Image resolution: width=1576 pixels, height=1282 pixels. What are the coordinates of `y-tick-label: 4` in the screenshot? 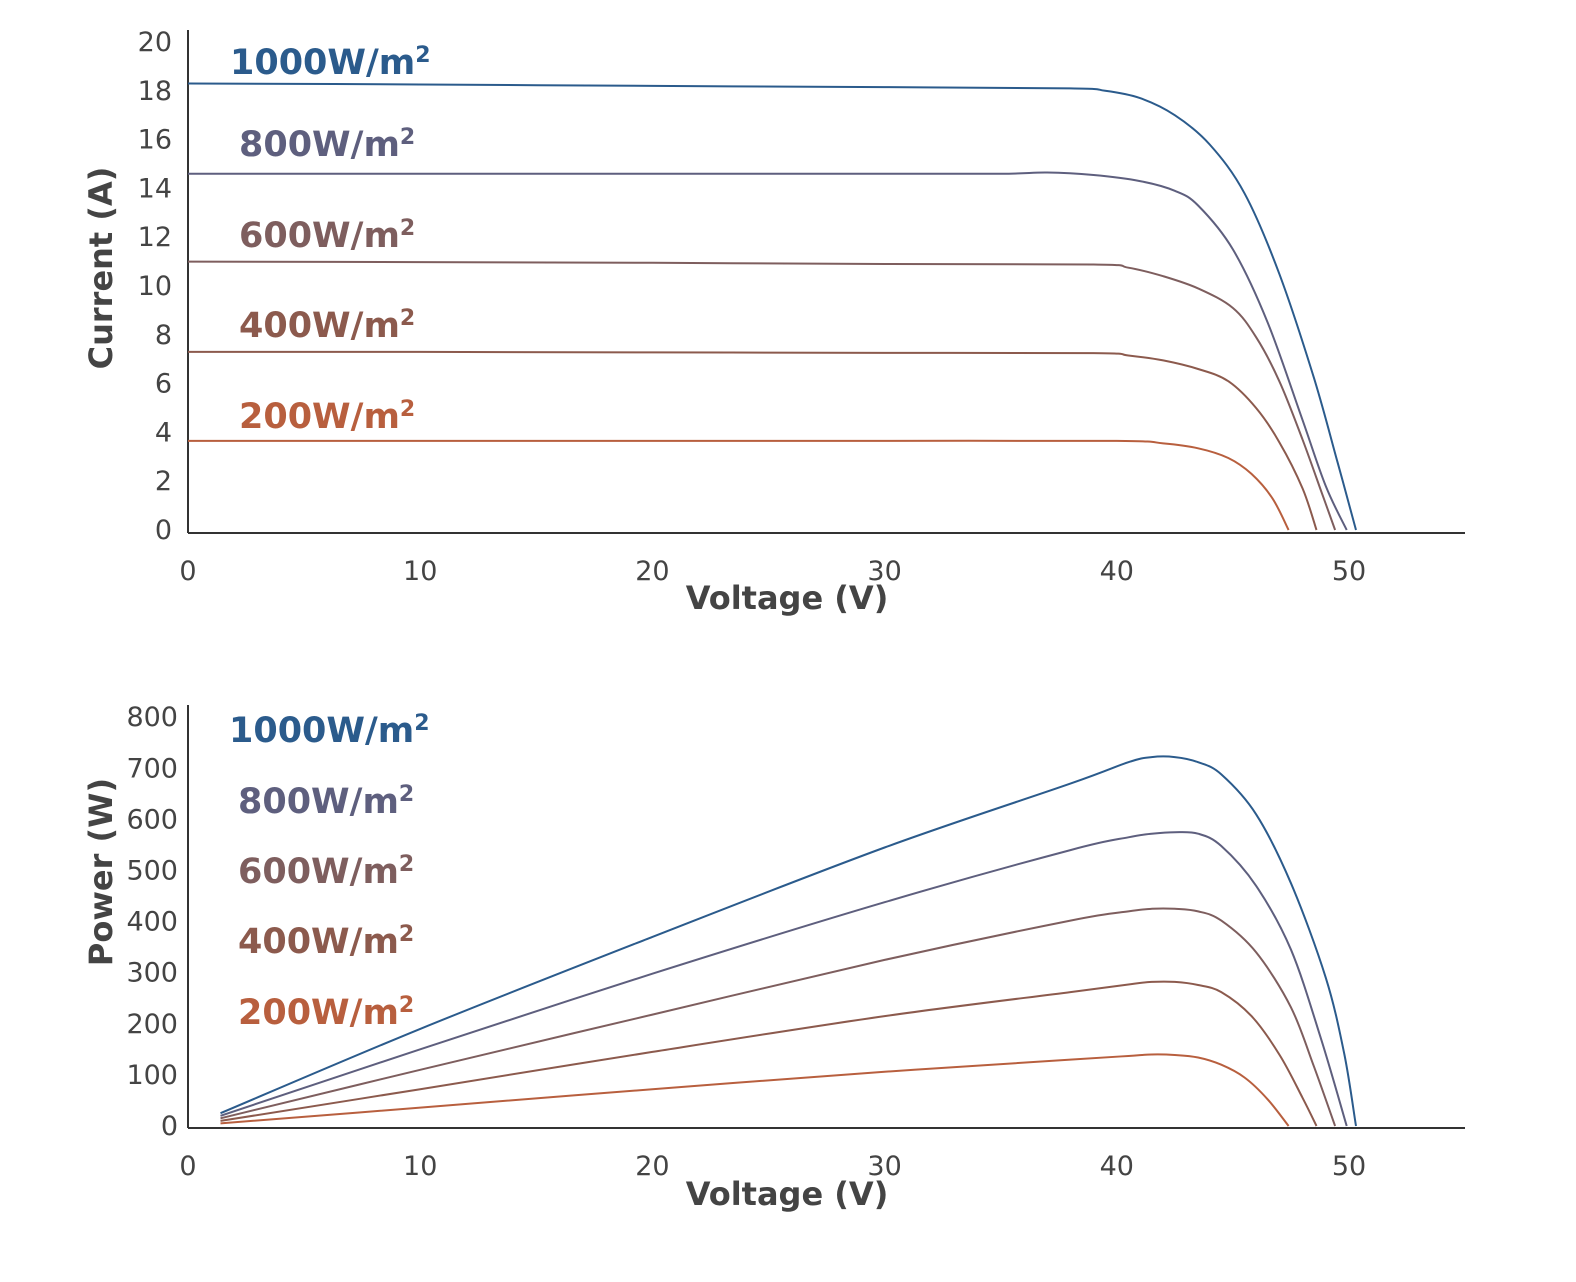 It's located at (163, 432).